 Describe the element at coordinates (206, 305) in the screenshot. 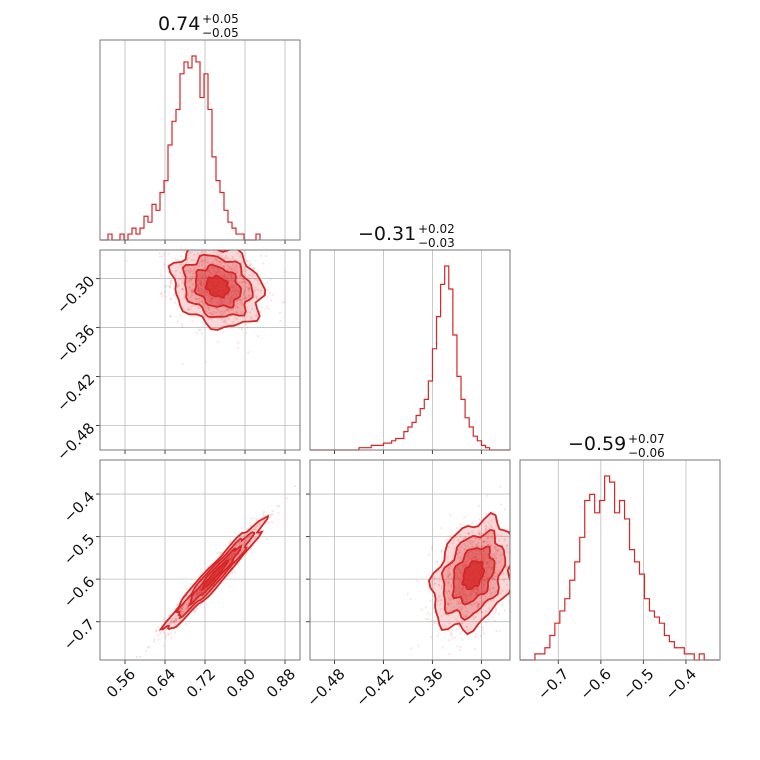

I see `scatter-points` at that location.